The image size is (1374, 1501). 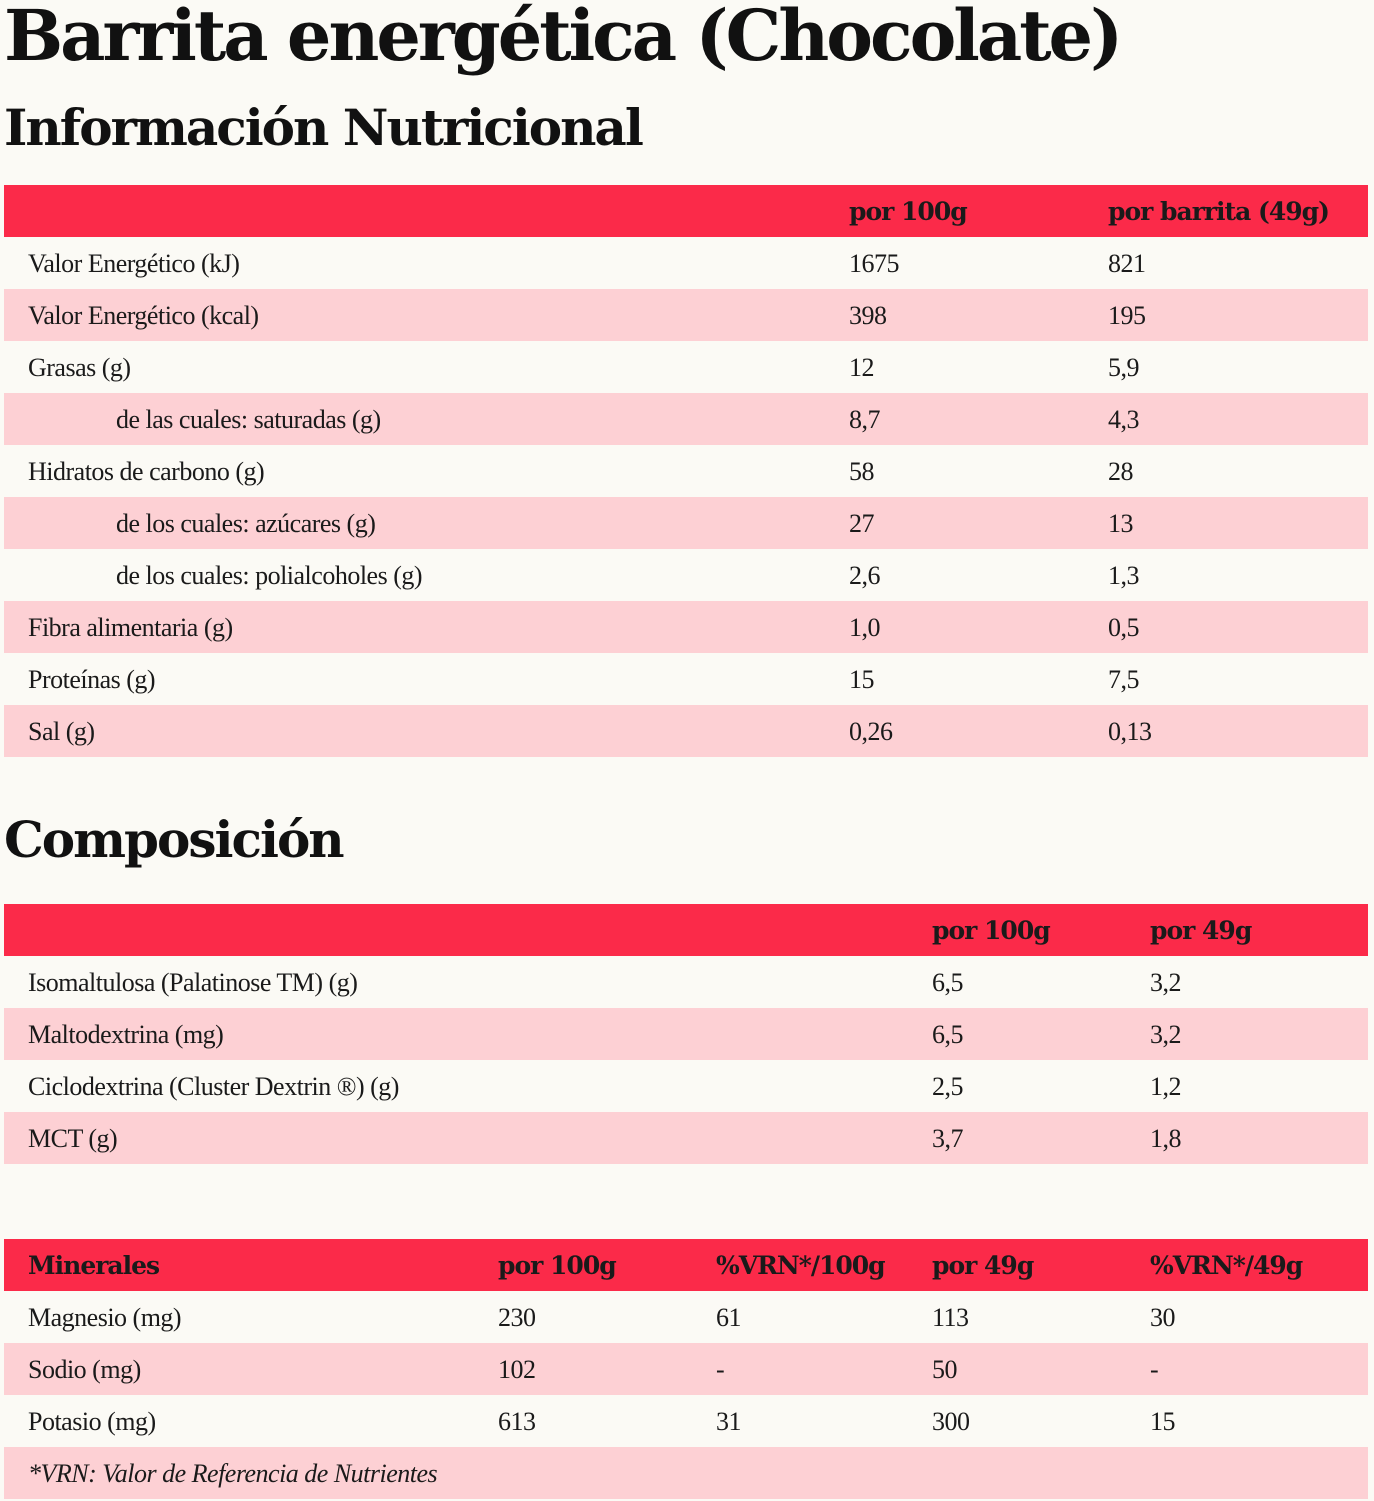 I want to click on row-label: Magnesio (mg), so click(x=105, y=1317).